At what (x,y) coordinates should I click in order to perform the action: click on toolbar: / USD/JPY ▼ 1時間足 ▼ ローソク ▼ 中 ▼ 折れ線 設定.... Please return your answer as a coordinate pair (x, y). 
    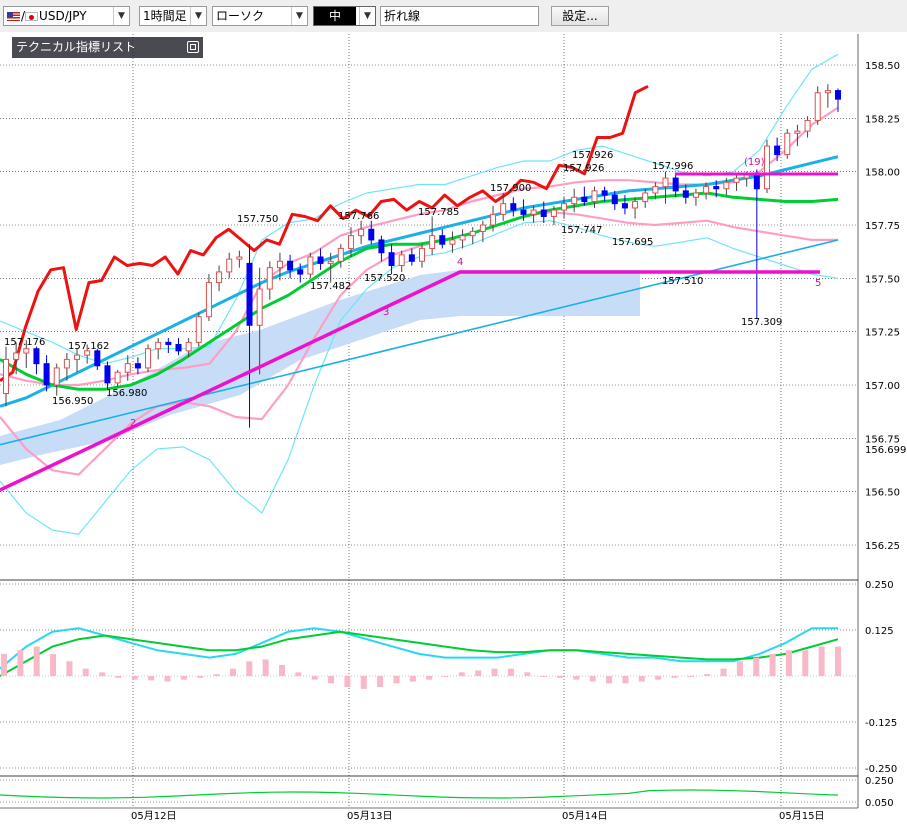
    Looking at the image, I should click on (453, 16).